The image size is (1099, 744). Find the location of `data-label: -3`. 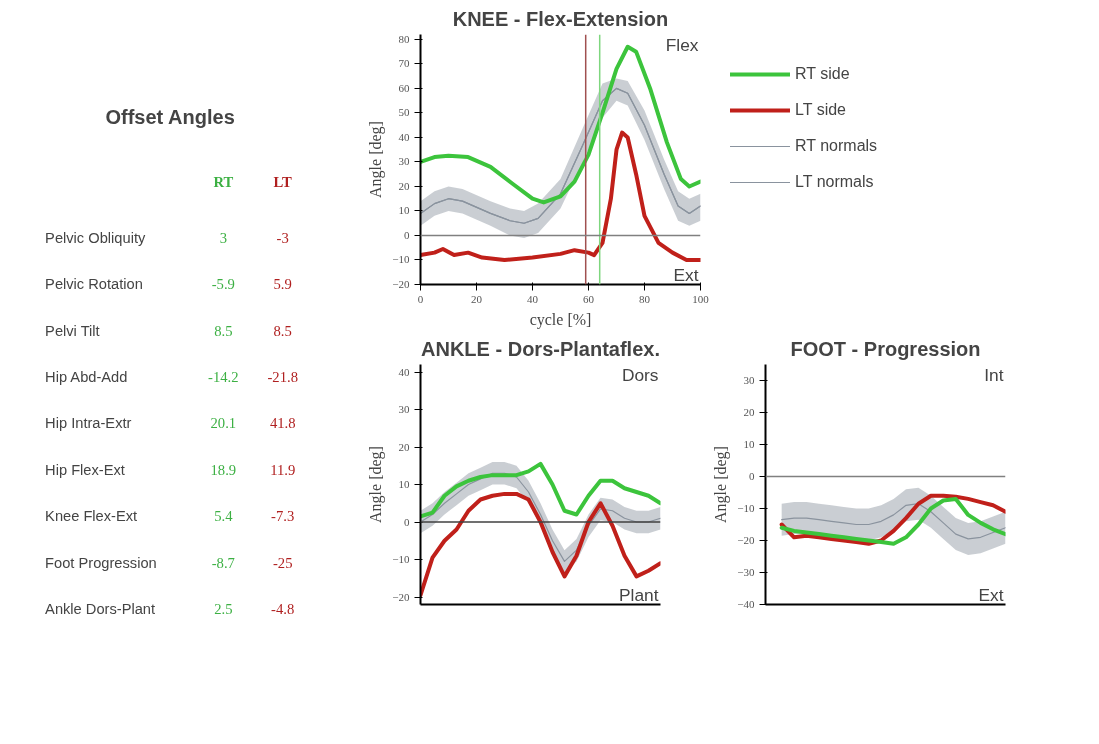

data-label: -3 is located at coordinates (282, 237).